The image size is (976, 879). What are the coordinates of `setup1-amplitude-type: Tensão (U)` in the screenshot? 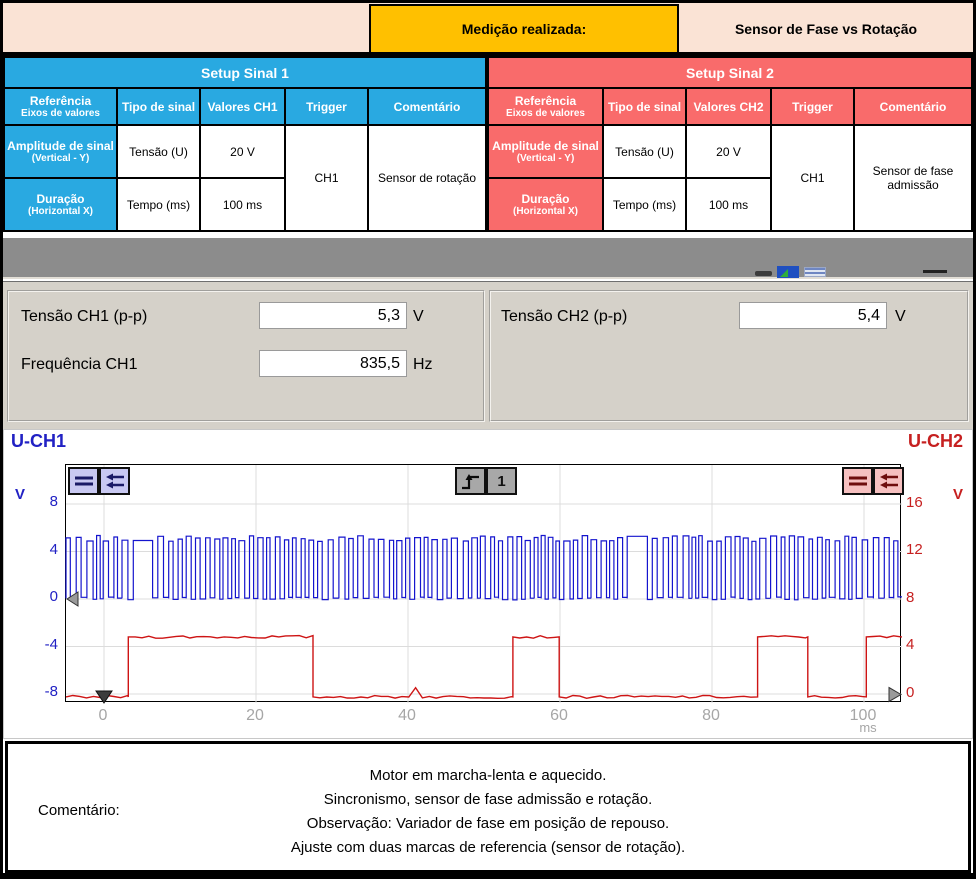 It's located at (158, 151).